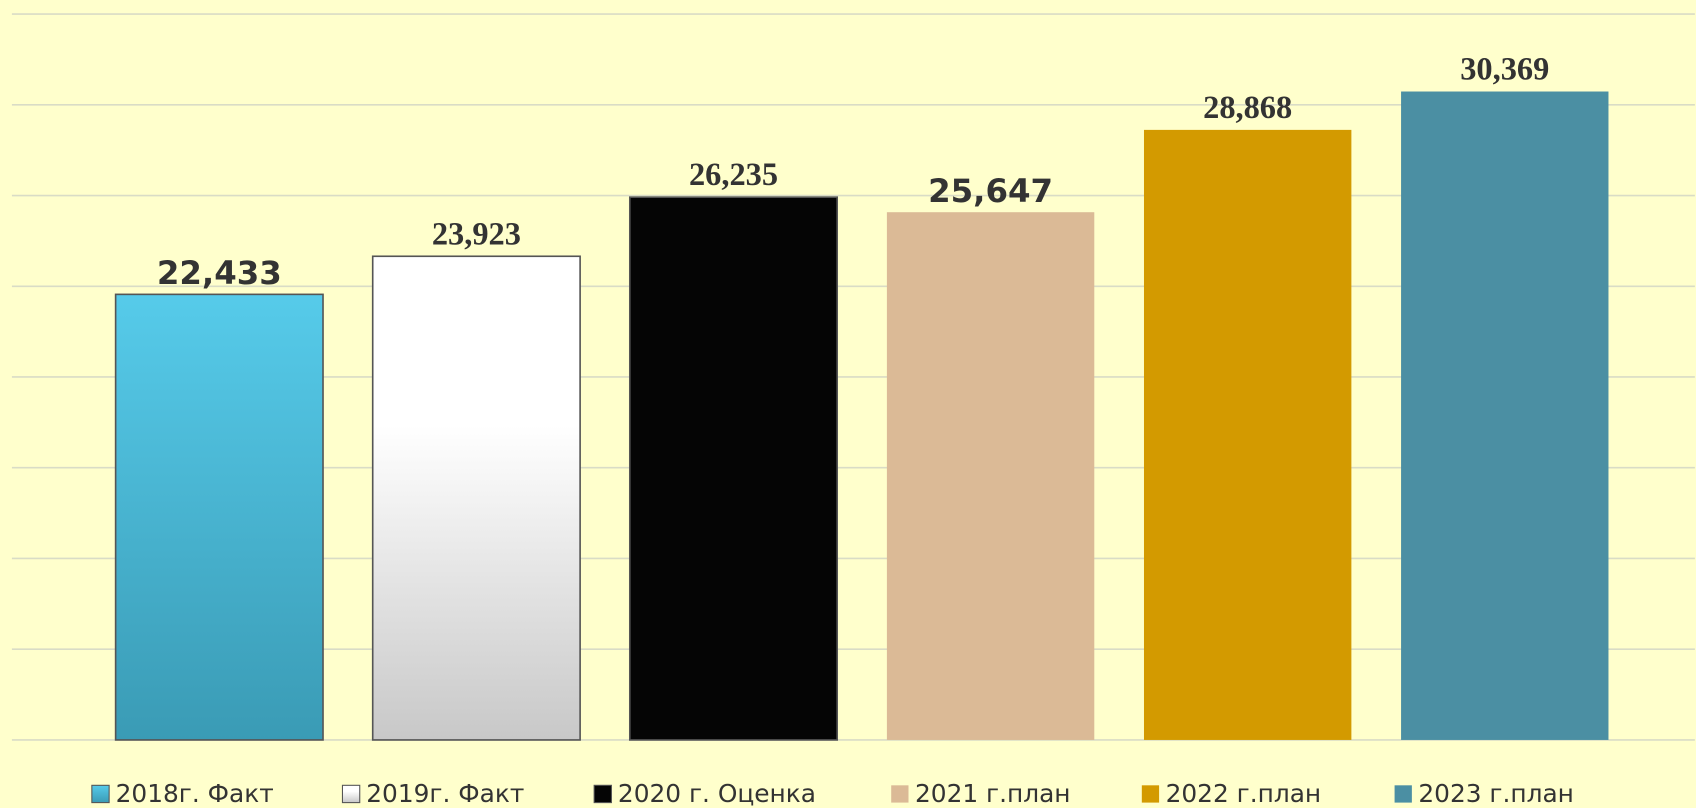 The height and width of the screenshot is (808, 1696). Describe the element at coordinates (445, 793) in the screenshot. I see `legend-label: 2019г. Факт` at that location.